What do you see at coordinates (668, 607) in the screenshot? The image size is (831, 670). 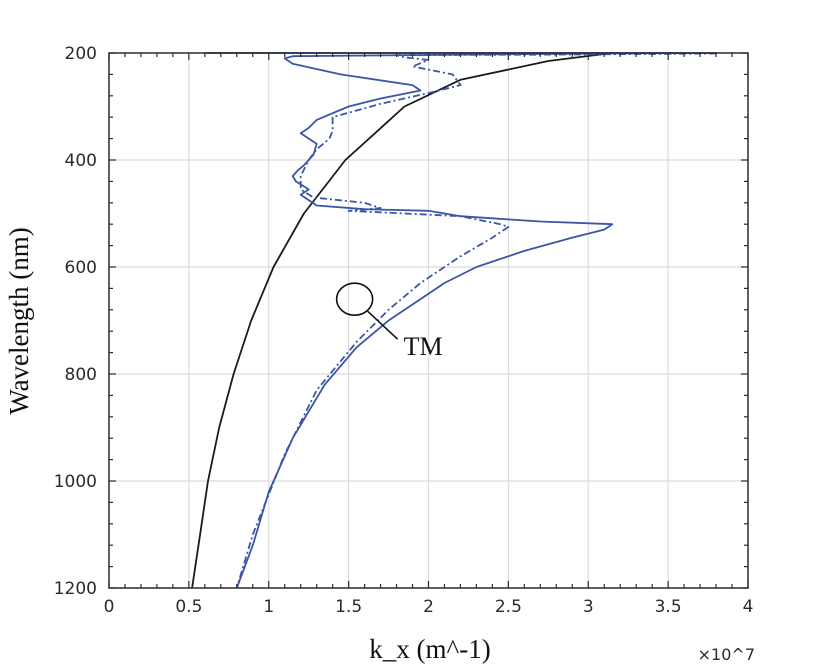 I see `x-tick-label: 3.5` at bounding box center [668, 607].